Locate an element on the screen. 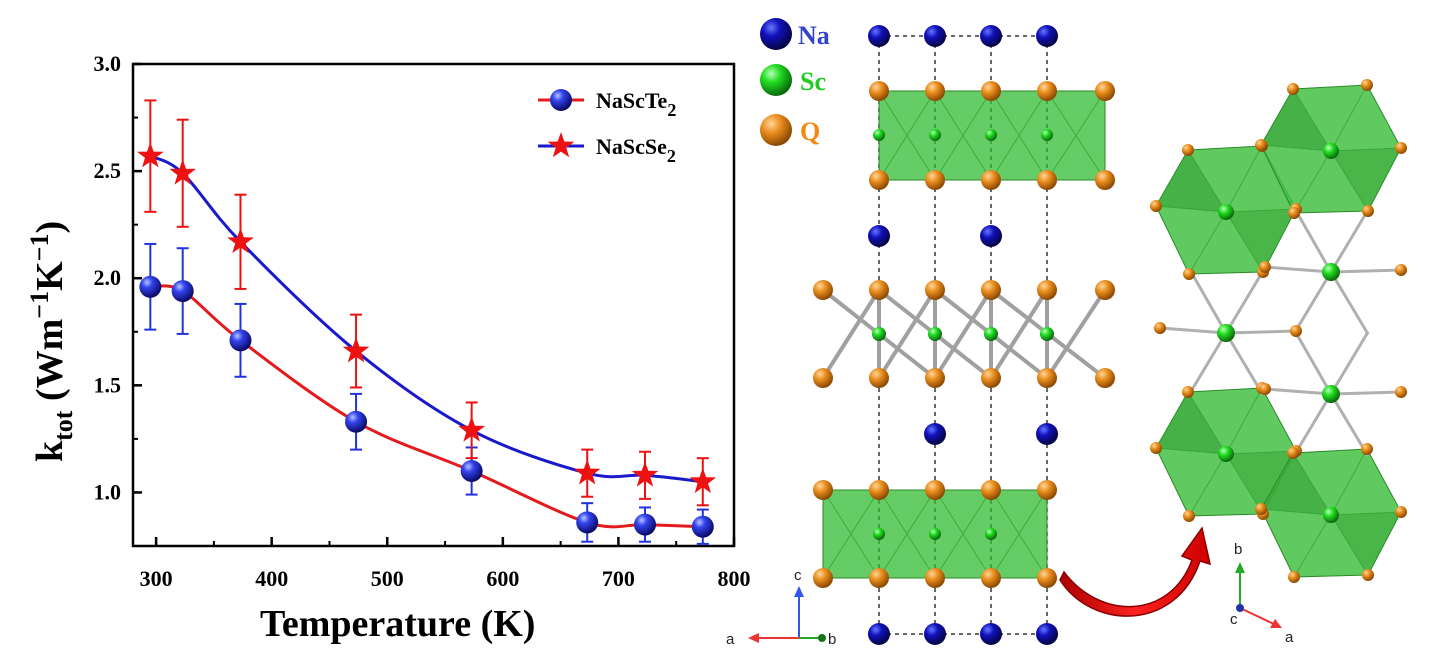 The width and height of the screenshot is (1430, 661). x-tick-label: 500 is located at coordinates (387, 578).